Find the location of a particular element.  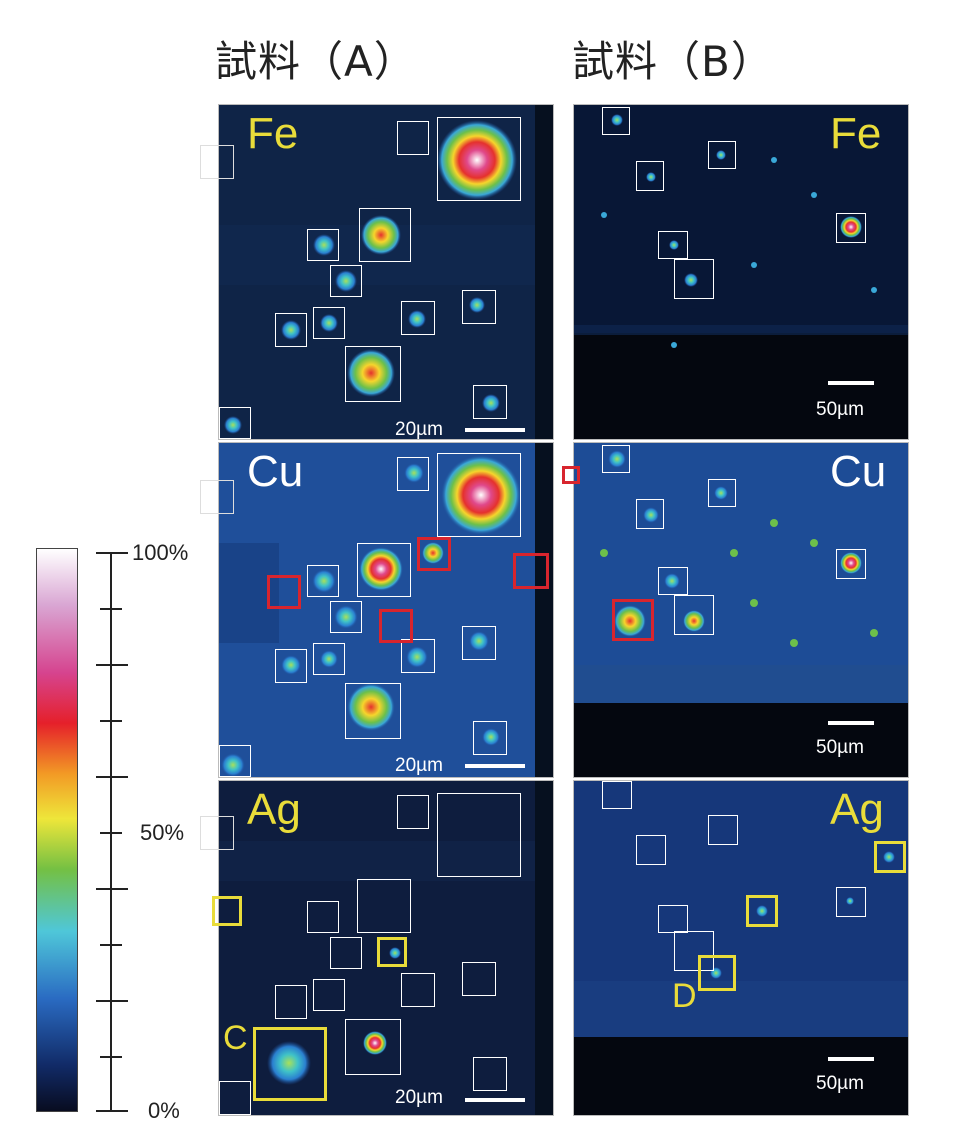

label-d: D is located at coordinates (684, 996).